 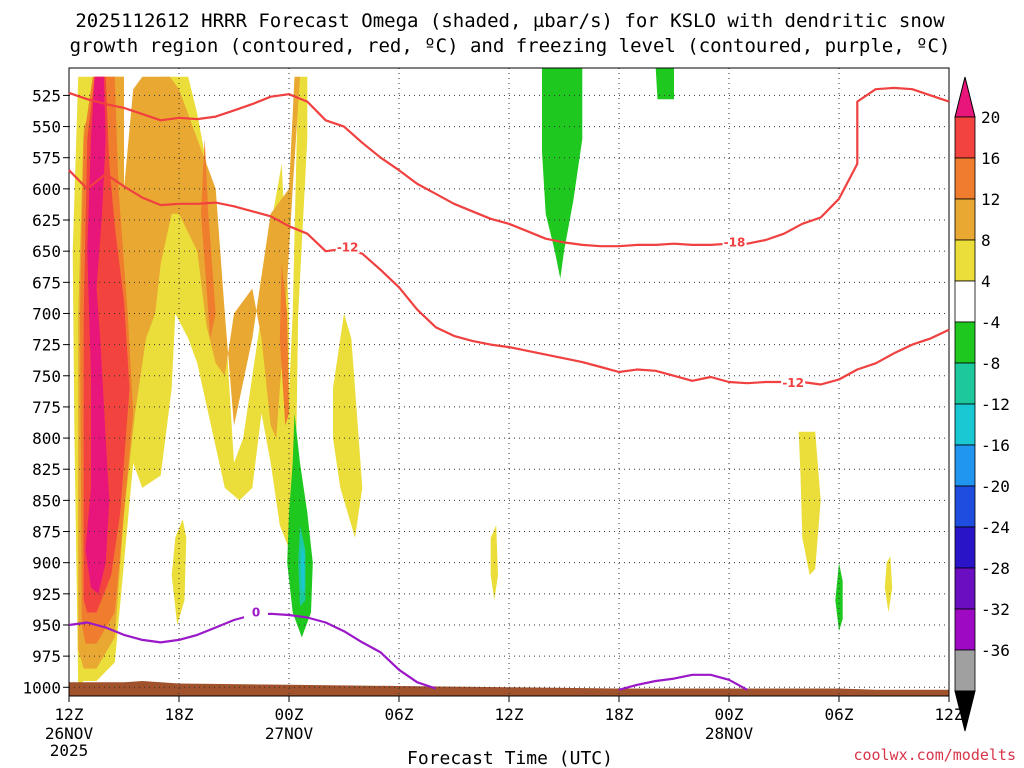 What do you see at coordinates (934, 755) in the screenshot?
I see `credit-text: coolwx.com/modelts` at bounding box center [934, 755].